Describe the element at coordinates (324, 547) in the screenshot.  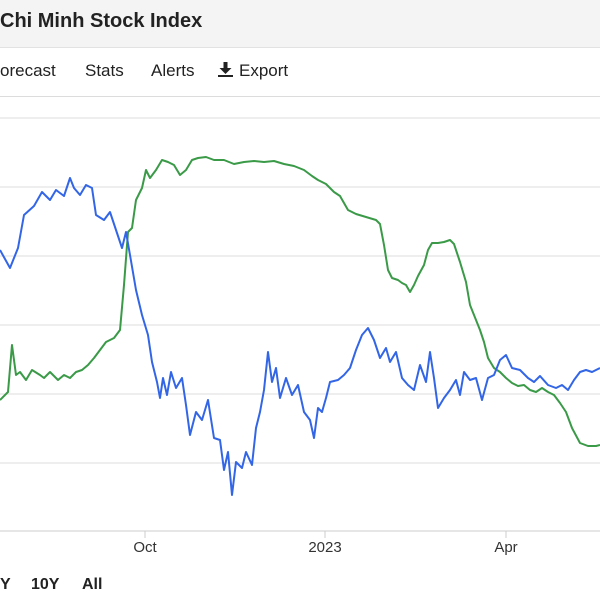
I see `x-tick-label-2023: 2023` at that location.